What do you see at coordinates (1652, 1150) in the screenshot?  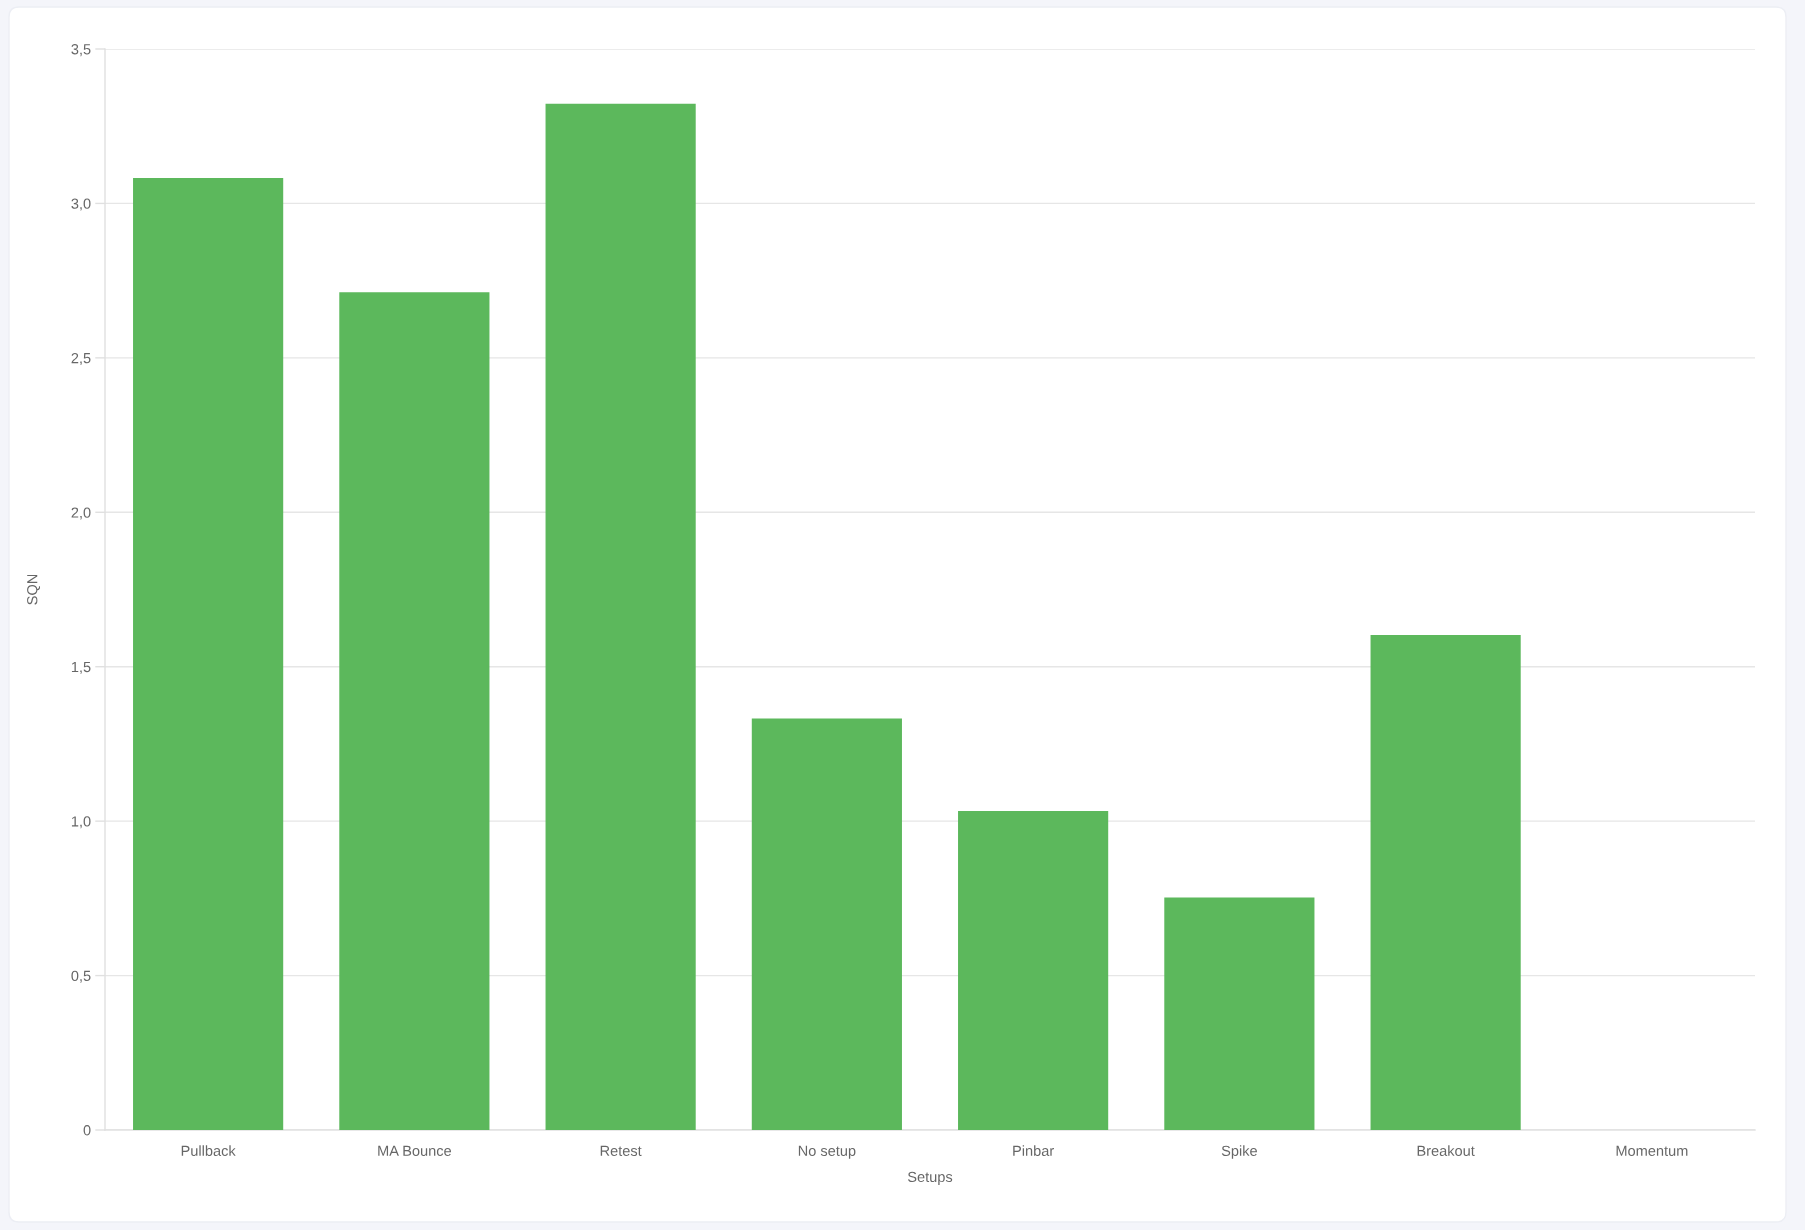 I see `x-tick-label: Momentum` at bounding box center [1652, 1150].